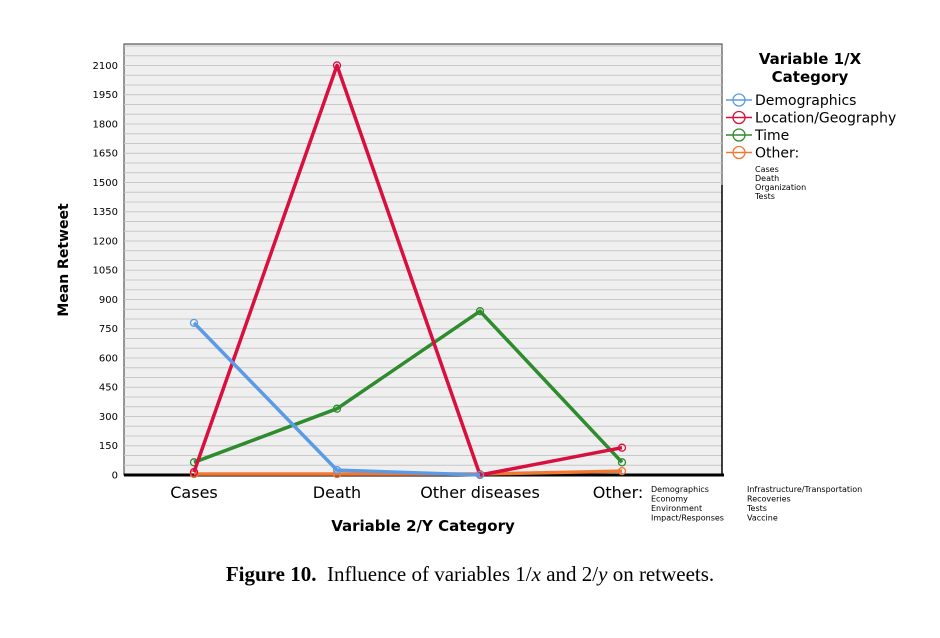 The height and width of the screenshot is (638, 940). I want to click on y-tick-label: 0, so click(115, 476).